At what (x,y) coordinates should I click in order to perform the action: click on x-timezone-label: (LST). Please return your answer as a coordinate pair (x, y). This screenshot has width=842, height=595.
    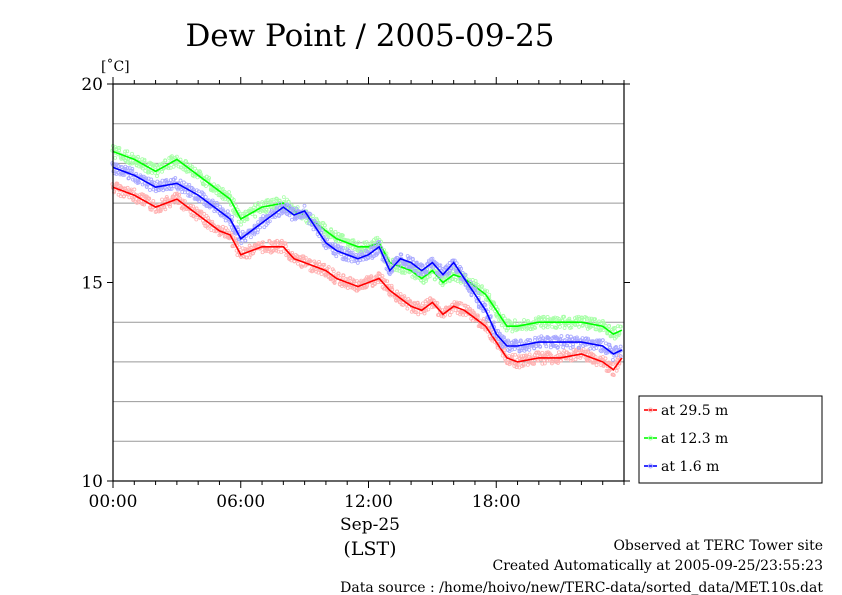
    Looking at the image, I should click on (369, 549).